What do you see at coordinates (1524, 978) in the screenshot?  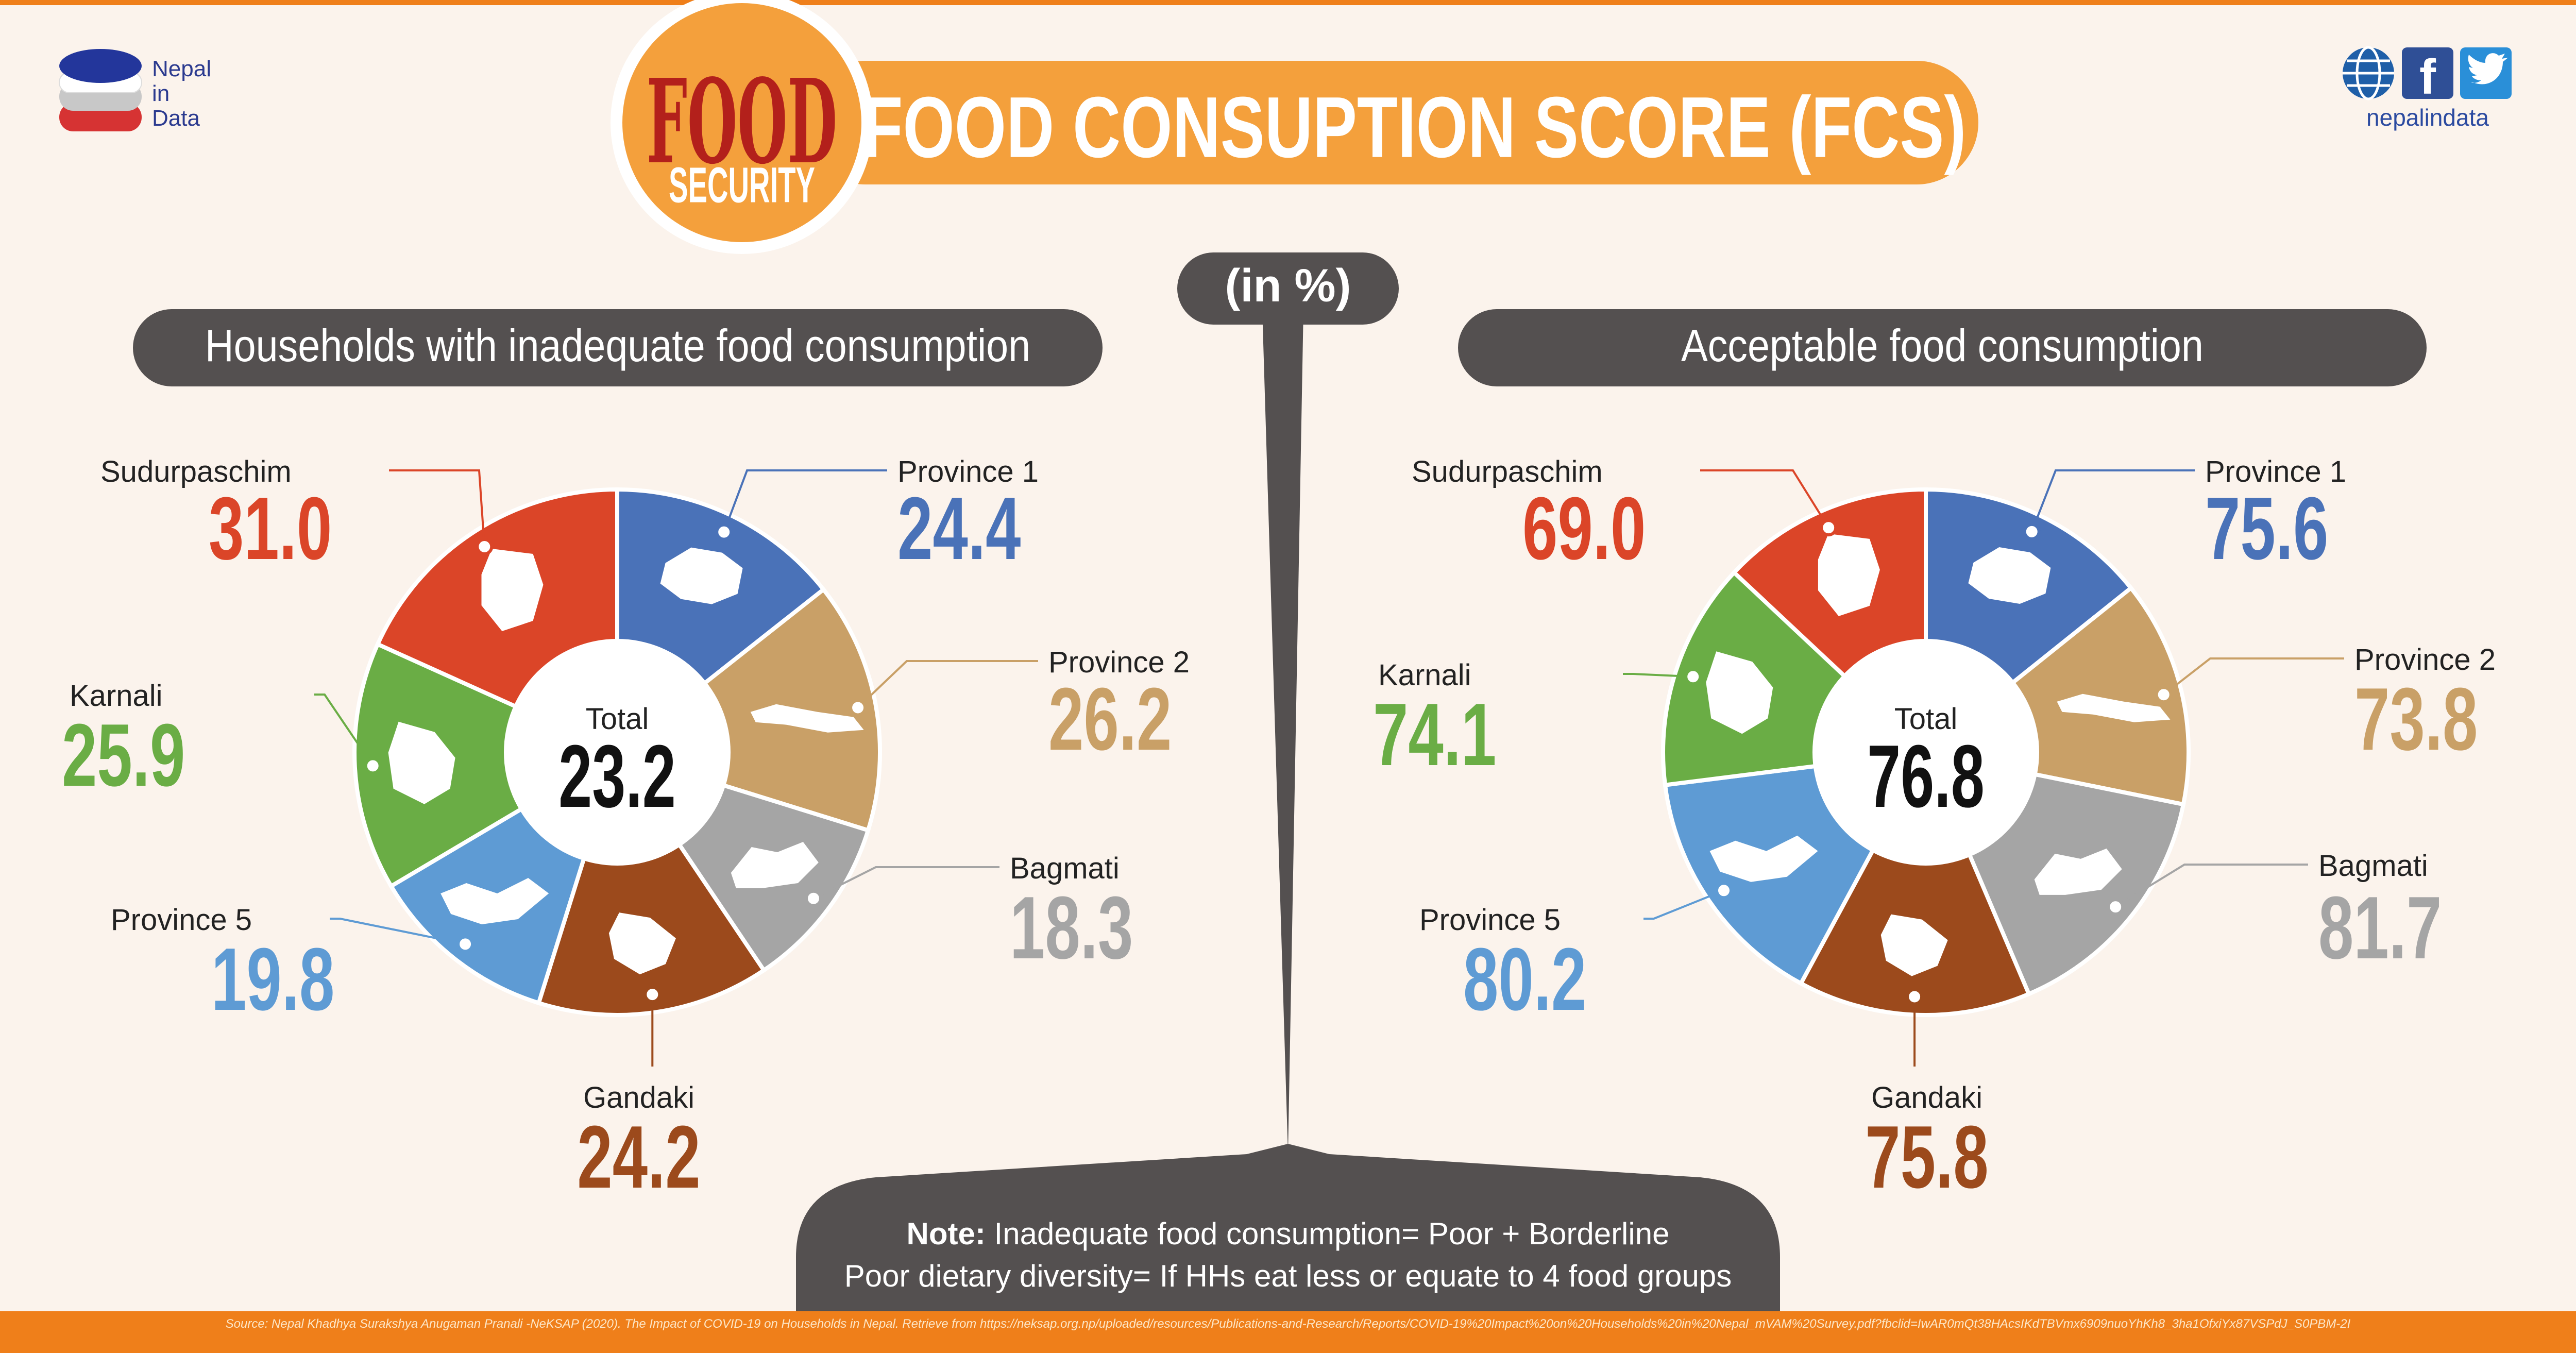 I see `value-province-5: 80.2` at bounding box center [1524, 978].